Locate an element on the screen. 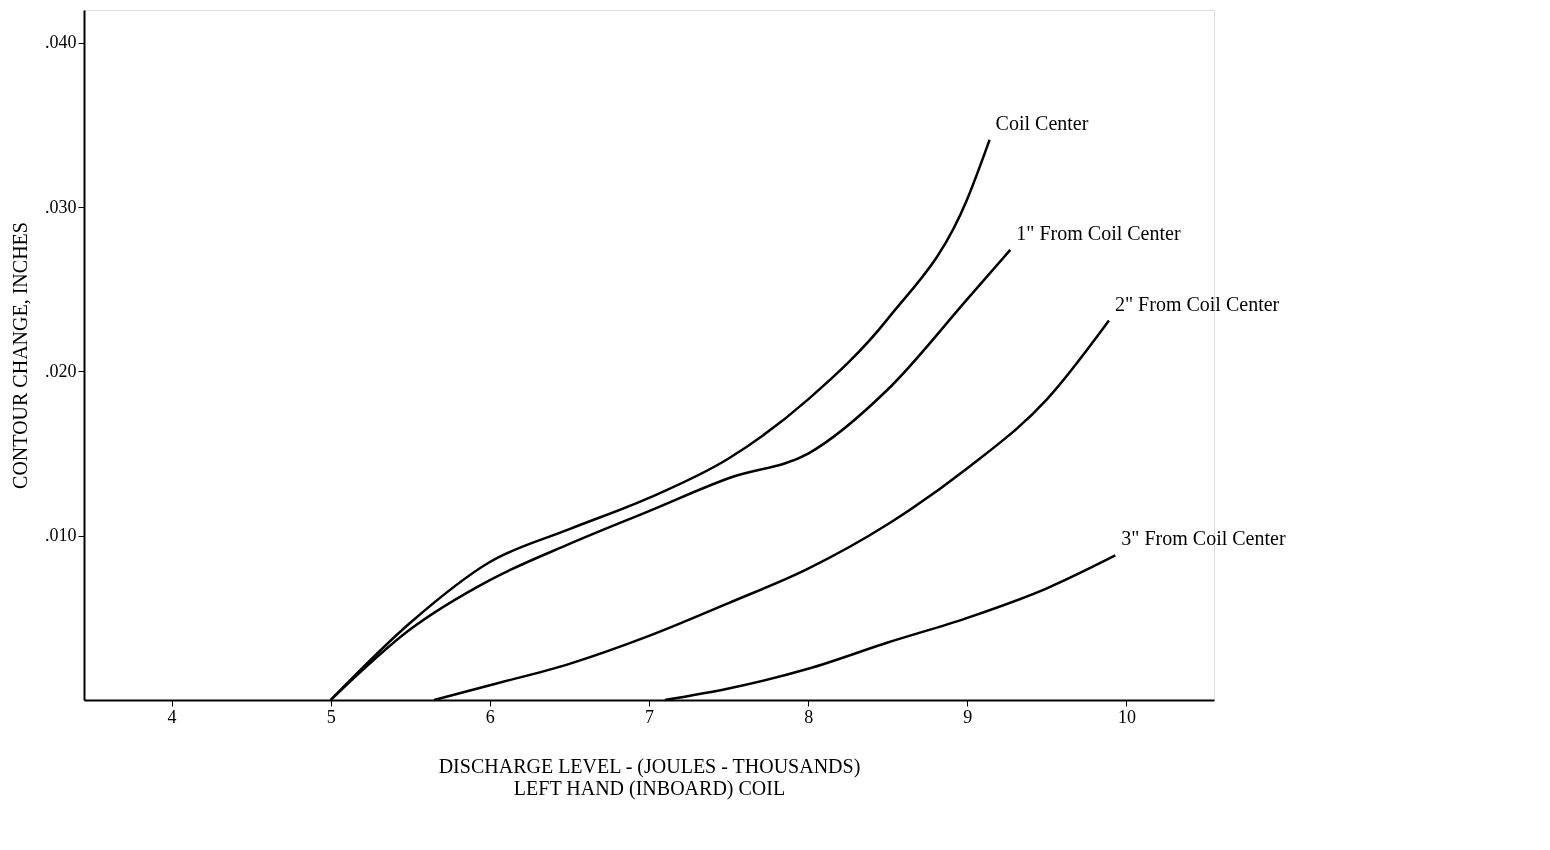 The image size is (1550, 850). x-tick-label: 7 is located at coordinates (649, 716).